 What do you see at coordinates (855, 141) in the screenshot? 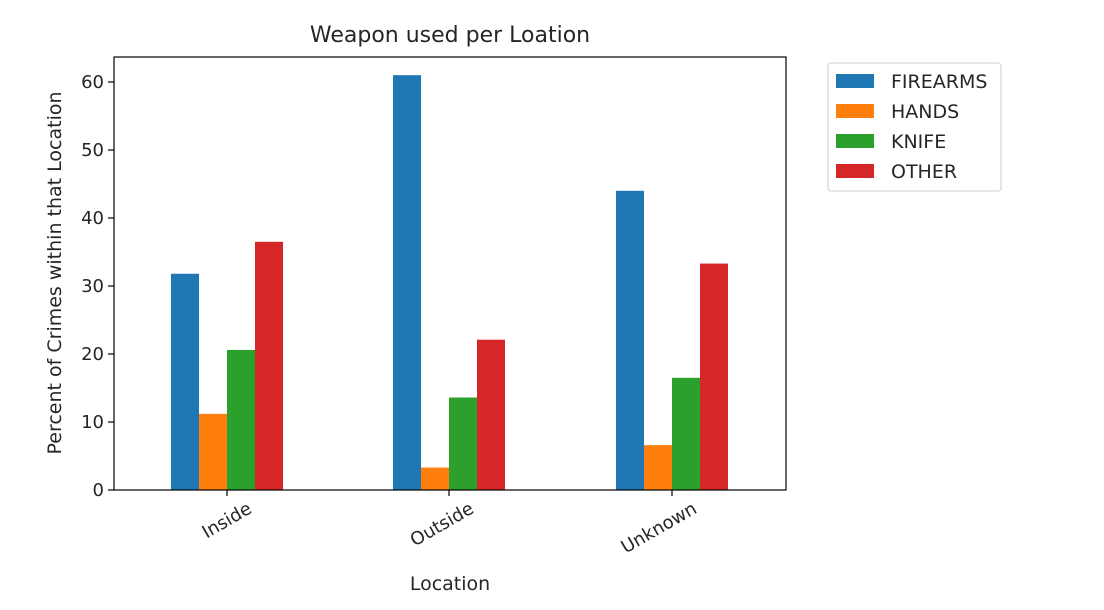
I see `legend-swatch-knife` at bounding box center [855, 141].